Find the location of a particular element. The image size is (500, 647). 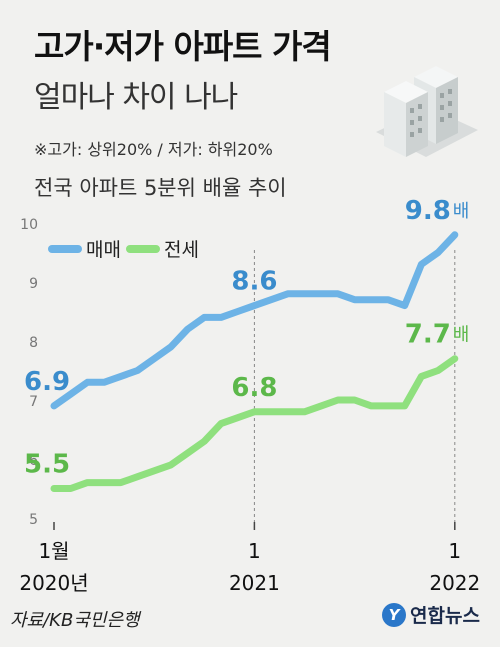

brand-name: 연합뉴스 is located at coordinates (445, 616).